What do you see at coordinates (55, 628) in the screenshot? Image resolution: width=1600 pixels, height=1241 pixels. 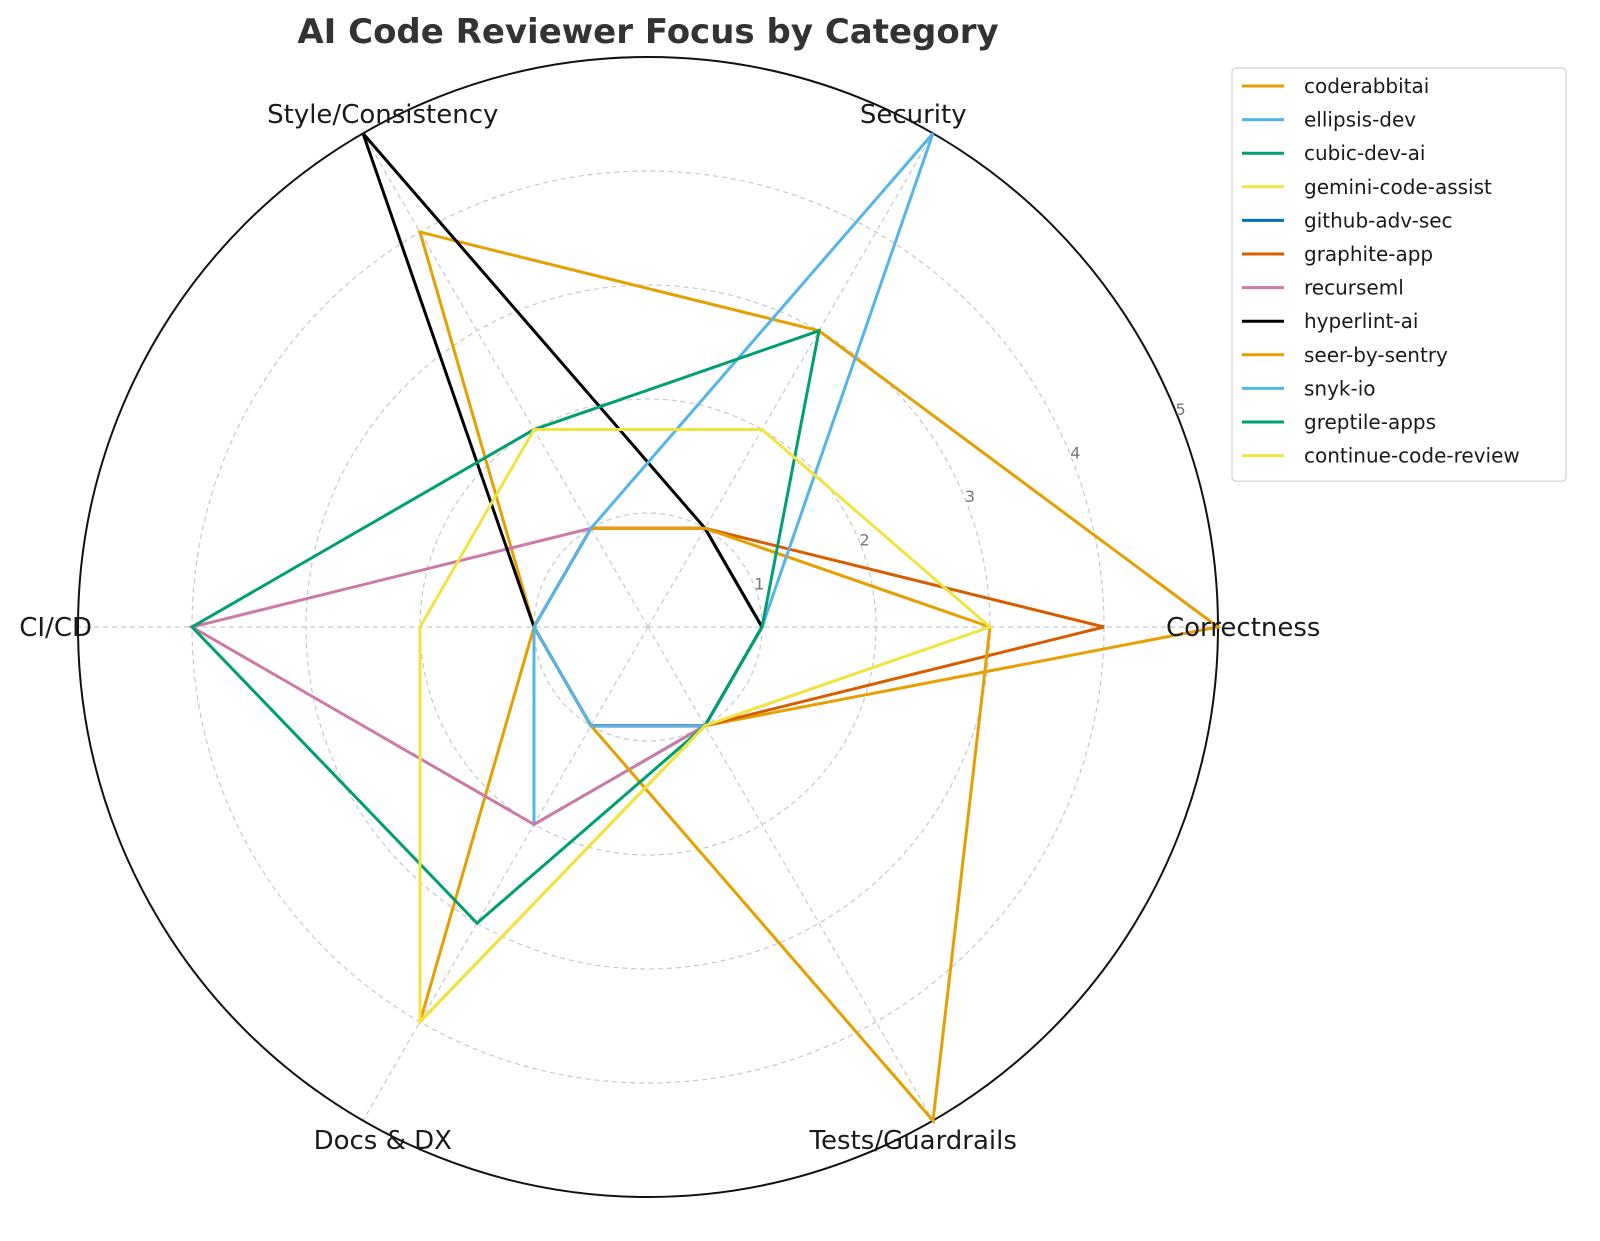 I see `axis-label-ci-cd: CI/CD` at bounding box center [55, 628].